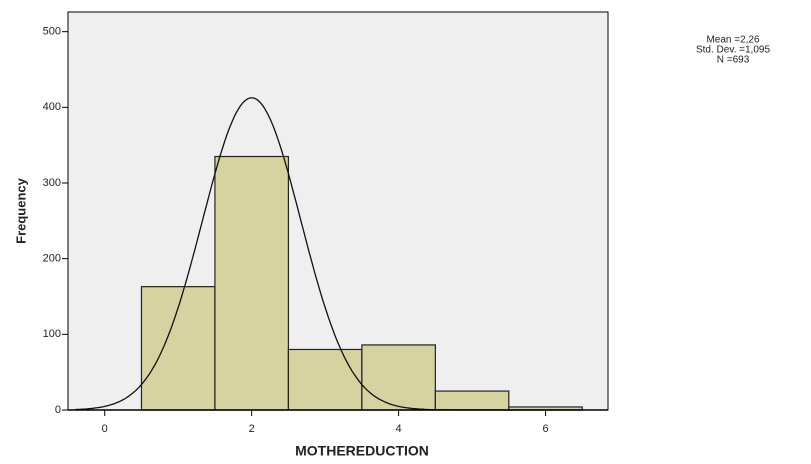  What do you see at coordinates (52, 183) in the screenshot?
I see `y-tick-label: 300` at bounding box center [52, 183].